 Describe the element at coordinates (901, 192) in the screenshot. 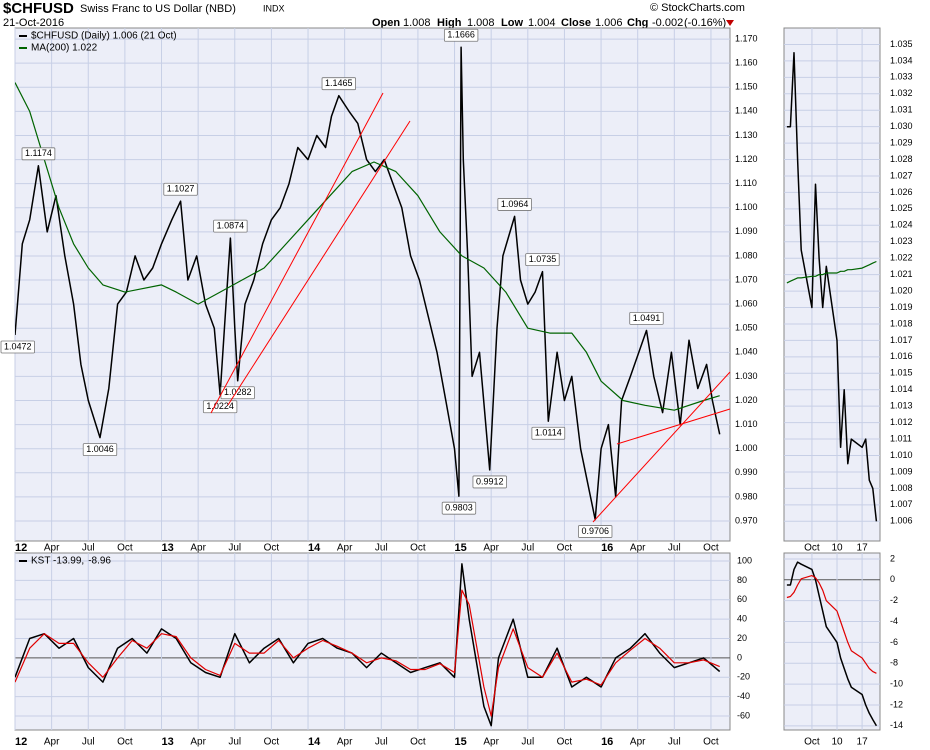

I see `y-tick-label: 1.026` at that location.